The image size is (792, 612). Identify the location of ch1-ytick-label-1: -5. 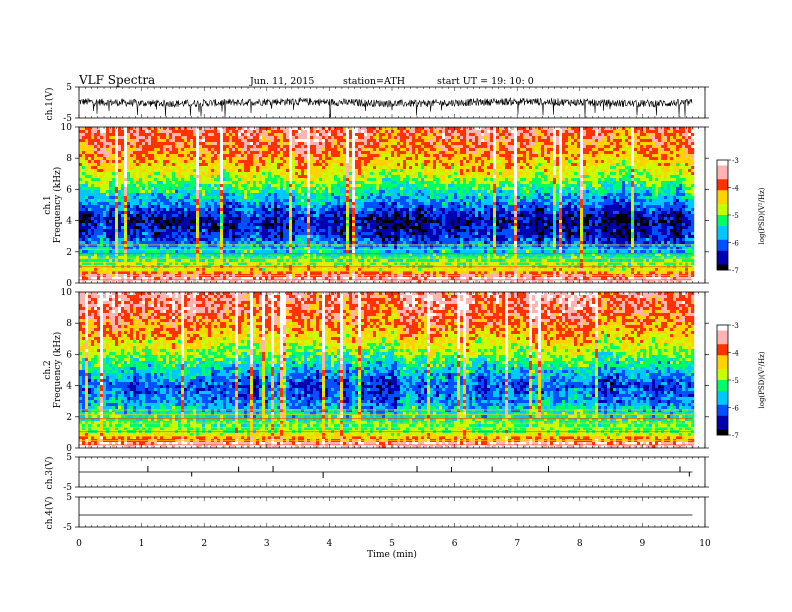
(67, 119).